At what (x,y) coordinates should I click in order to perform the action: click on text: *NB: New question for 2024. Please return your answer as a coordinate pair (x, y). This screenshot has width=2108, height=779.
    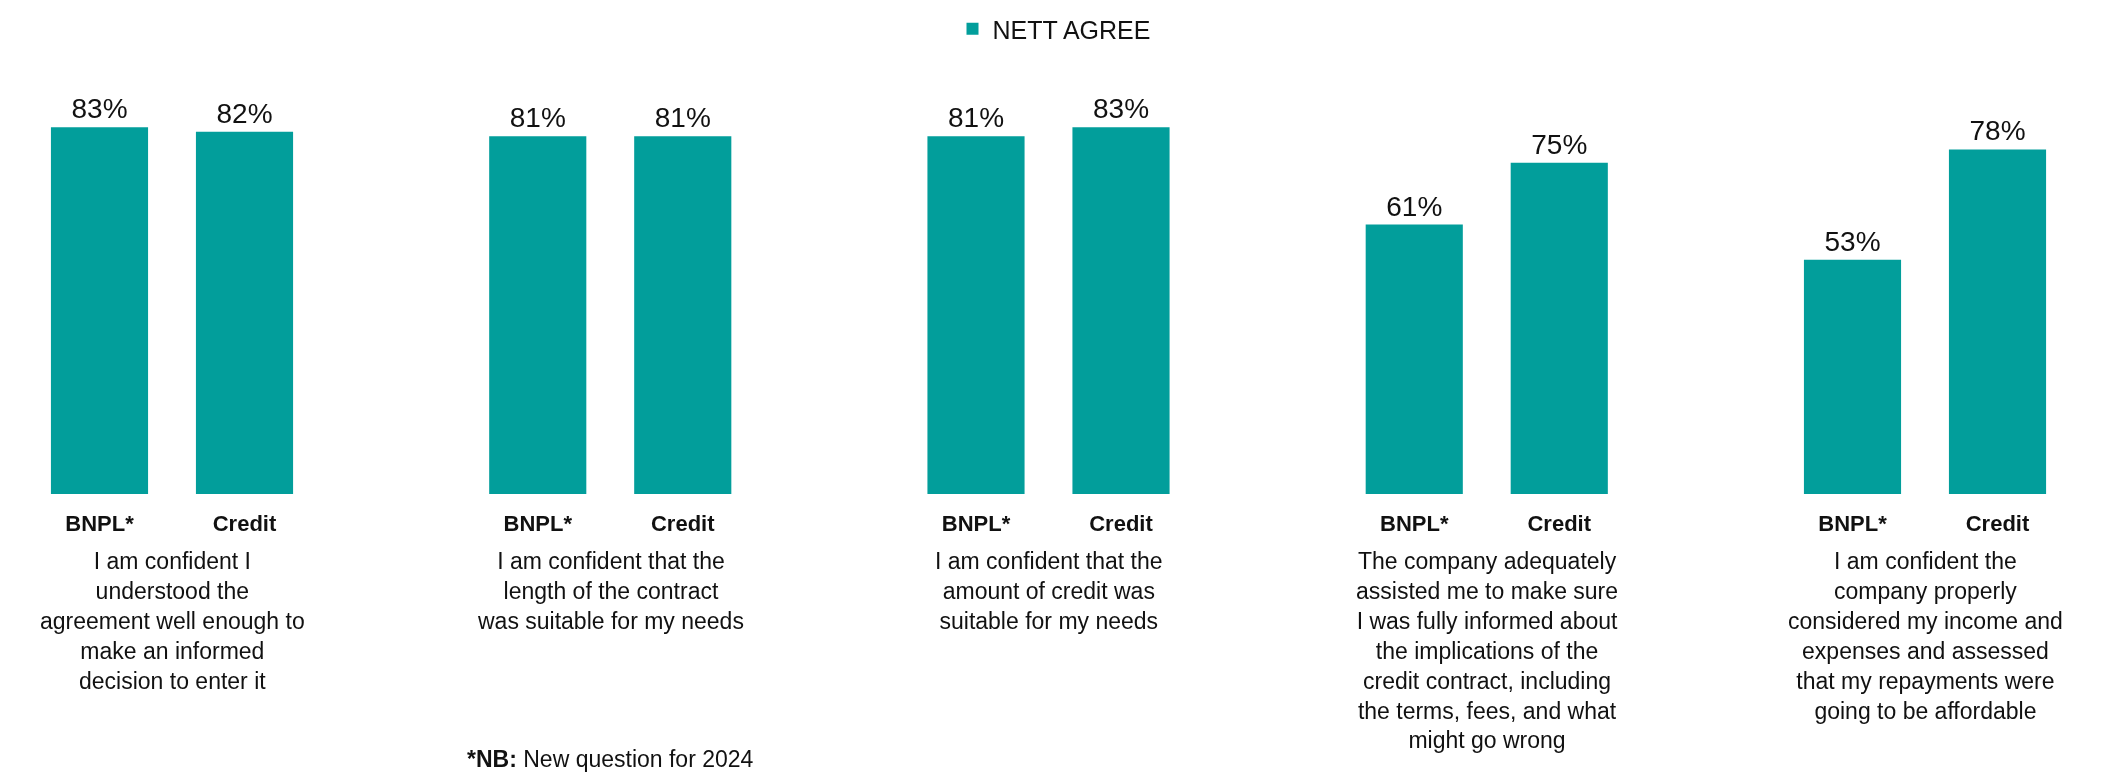
    Looking at the image, I should click on (610, 759).